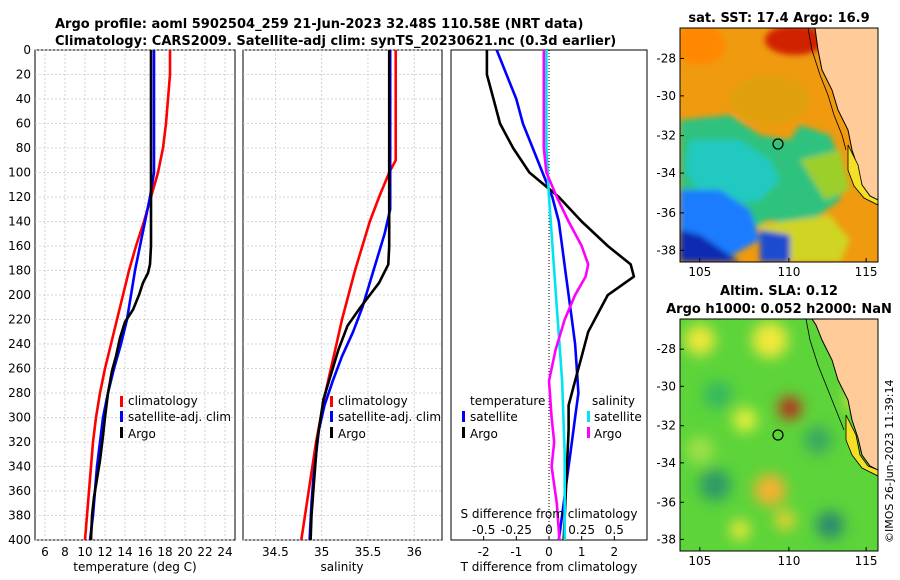  I want to click on sst-latitude-ticks: -28 -30 -32 -34 -36 -38, so click(670, 154).